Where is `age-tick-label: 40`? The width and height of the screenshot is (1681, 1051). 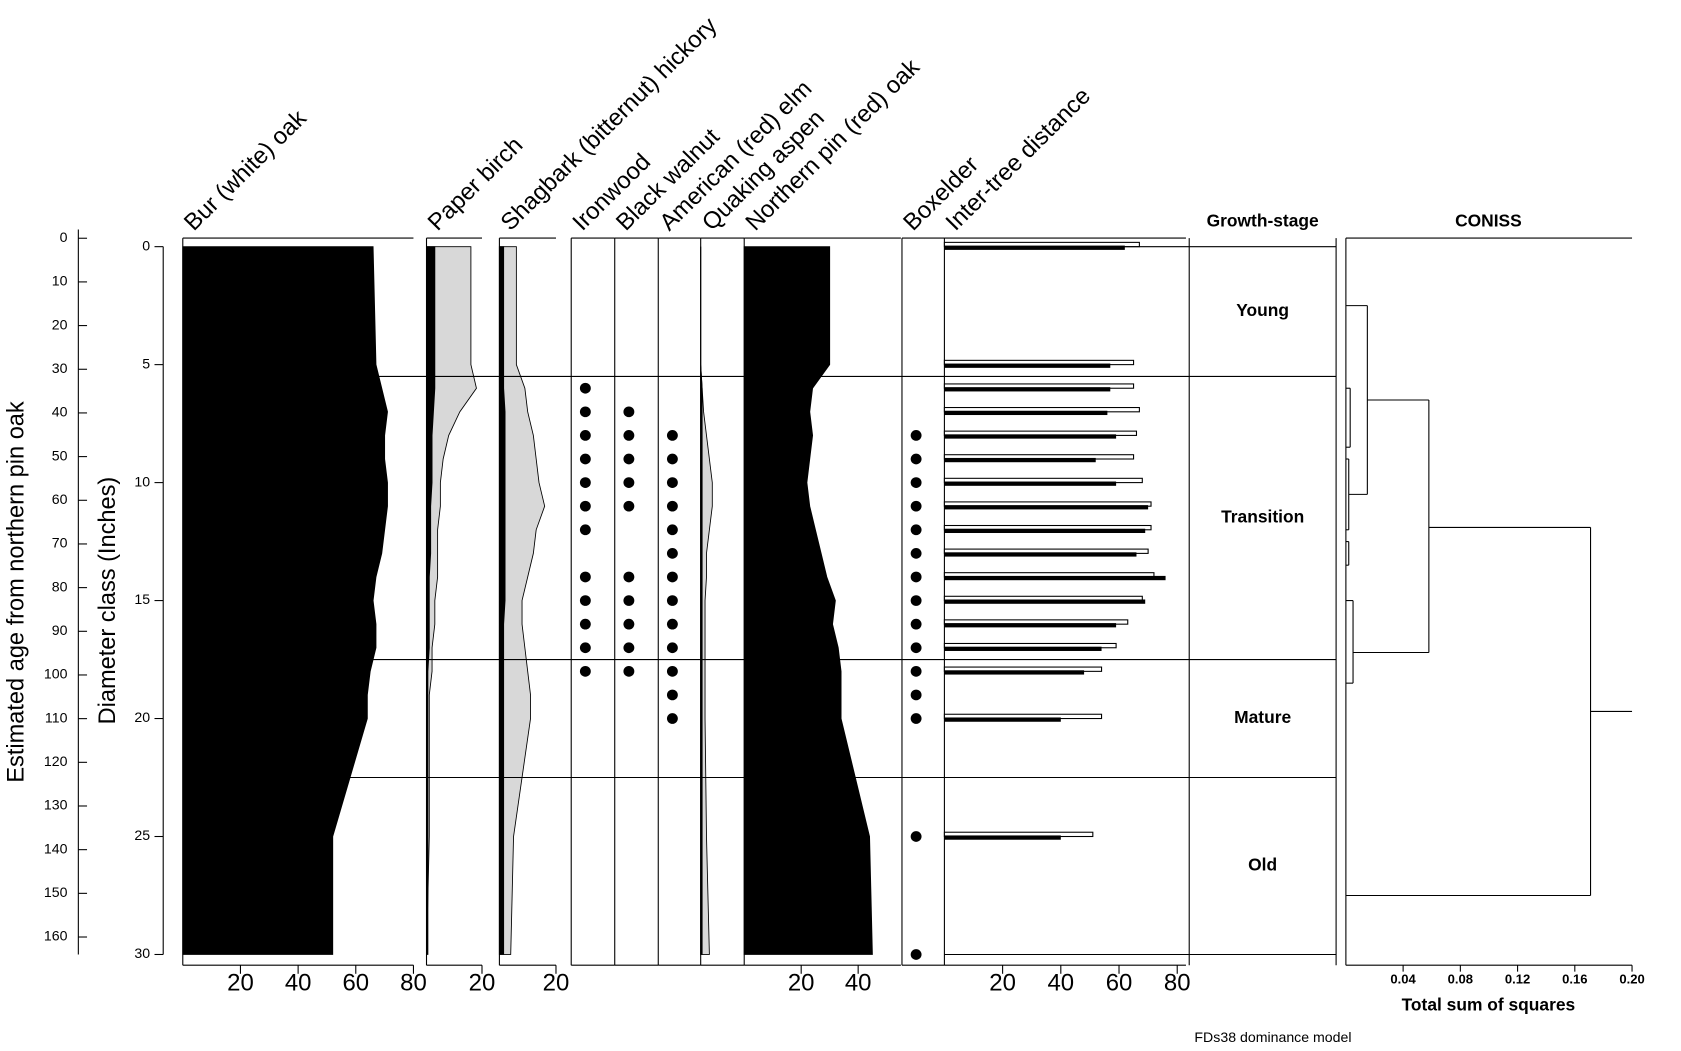 age-tick-label: 40 is located at coordinates (60, 412).